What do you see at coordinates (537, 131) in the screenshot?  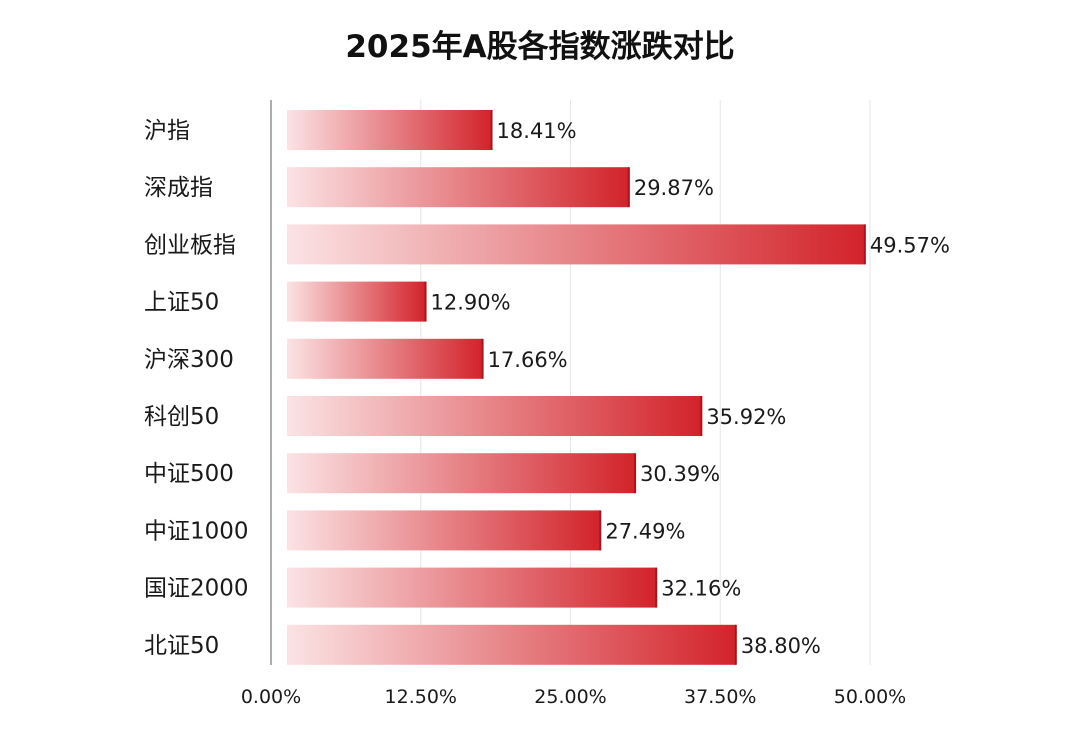 I see `value-label: 18.41%` at bounding box center [537, 131].